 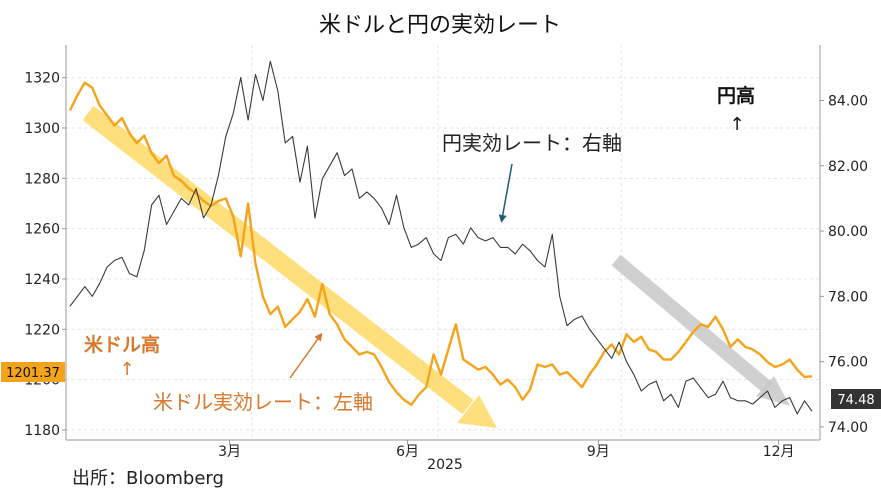 I want to click on x-tick-label: 9月, so click(x=598, y=452).